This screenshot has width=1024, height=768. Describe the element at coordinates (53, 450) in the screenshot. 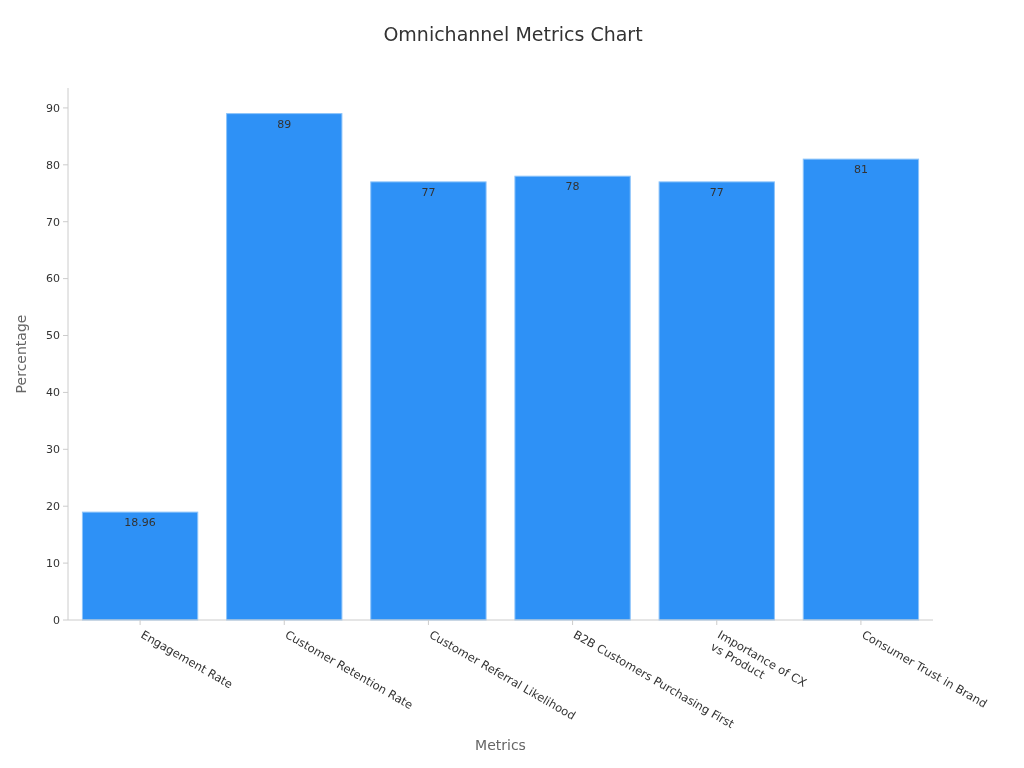

I see `y-tick-label: 30` at that location.